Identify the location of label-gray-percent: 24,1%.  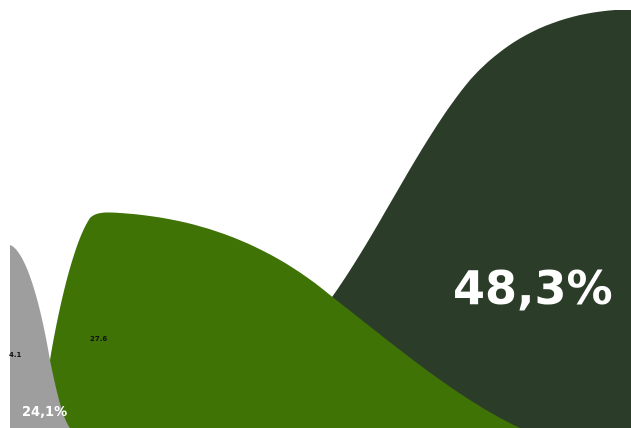
(44, 412).